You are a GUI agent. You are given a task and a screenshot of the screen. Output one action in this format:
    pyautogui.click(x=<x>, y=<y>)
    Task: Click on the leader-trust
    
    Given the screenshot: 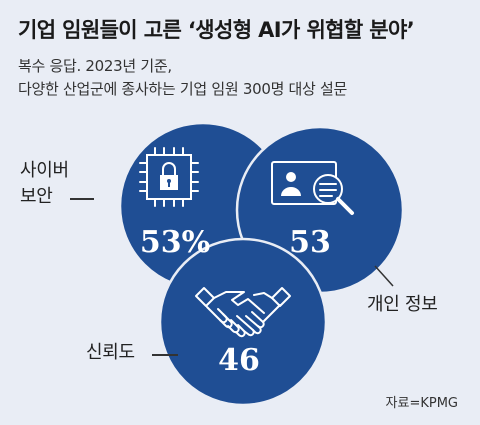 What is the action you would take?
    pyautogui.click(x=165, y=355)
    